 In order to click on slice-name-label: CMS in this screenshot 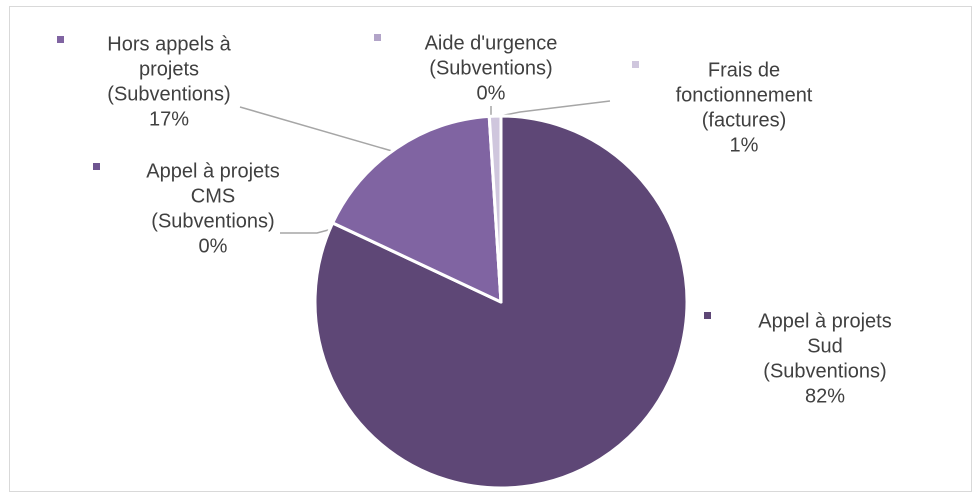, I will do `click(213, 196)`.